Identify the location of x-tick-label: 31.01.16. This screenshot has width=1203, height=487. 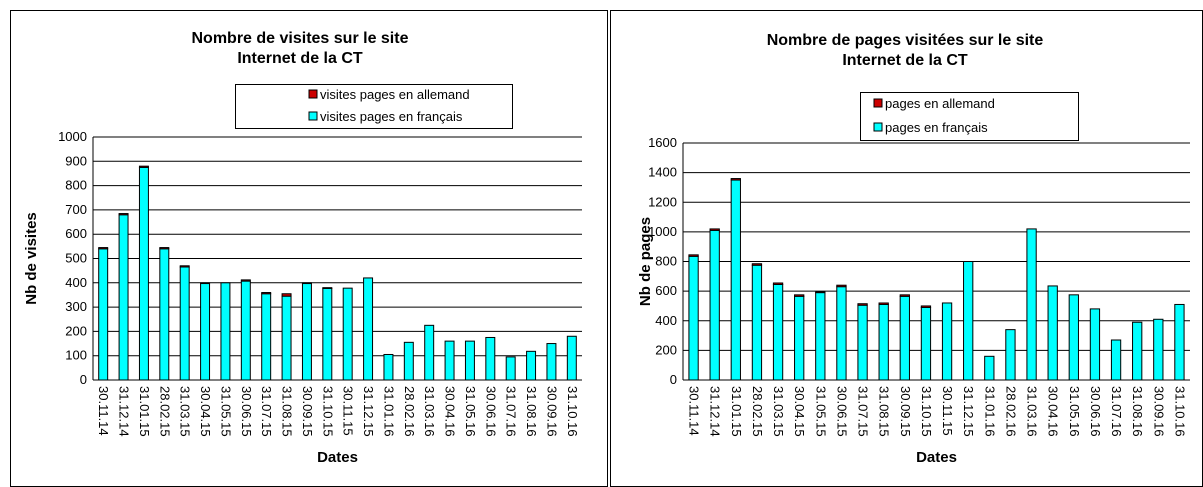
(388, 411).